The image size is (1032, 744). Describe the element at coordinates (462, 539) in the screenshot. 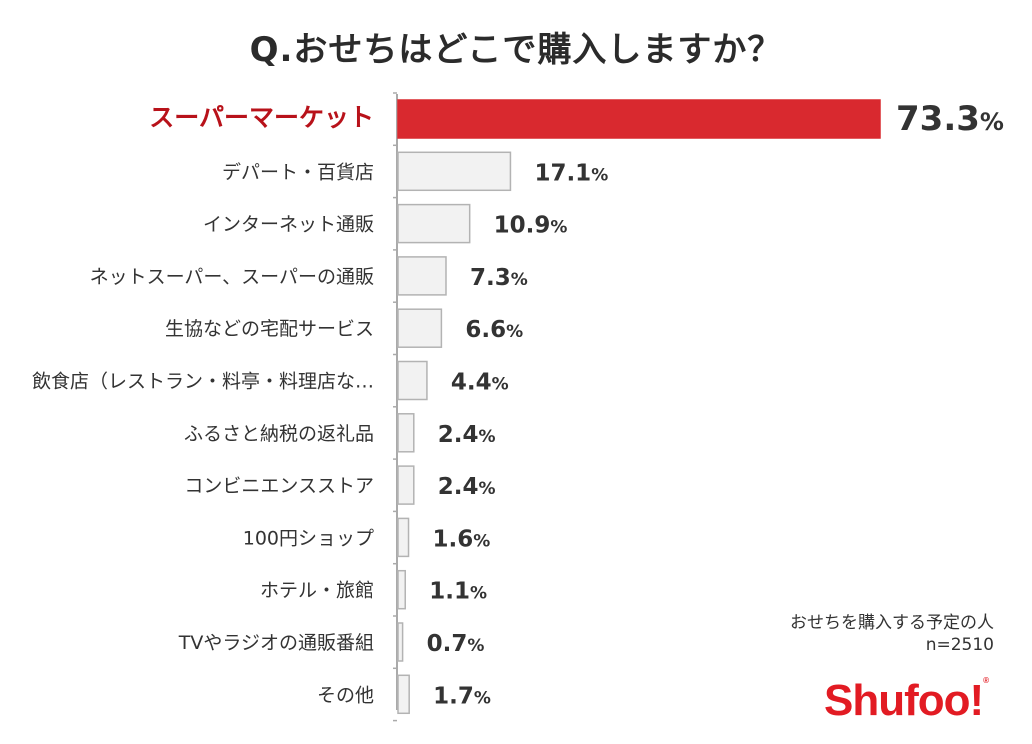

I see `value-label: 1.6%` at that location.